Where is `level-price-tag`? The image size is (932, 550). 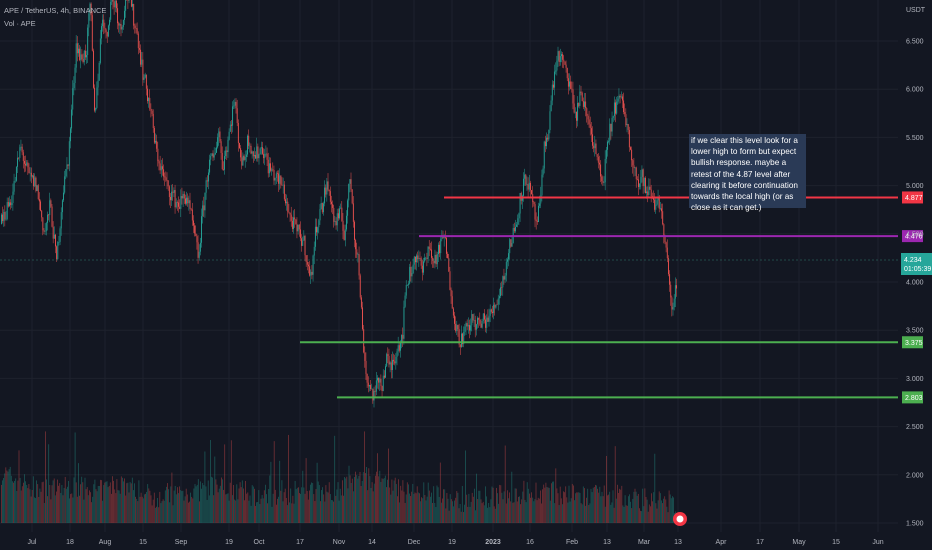 level-price-tag is located at coordinates (912, 397).